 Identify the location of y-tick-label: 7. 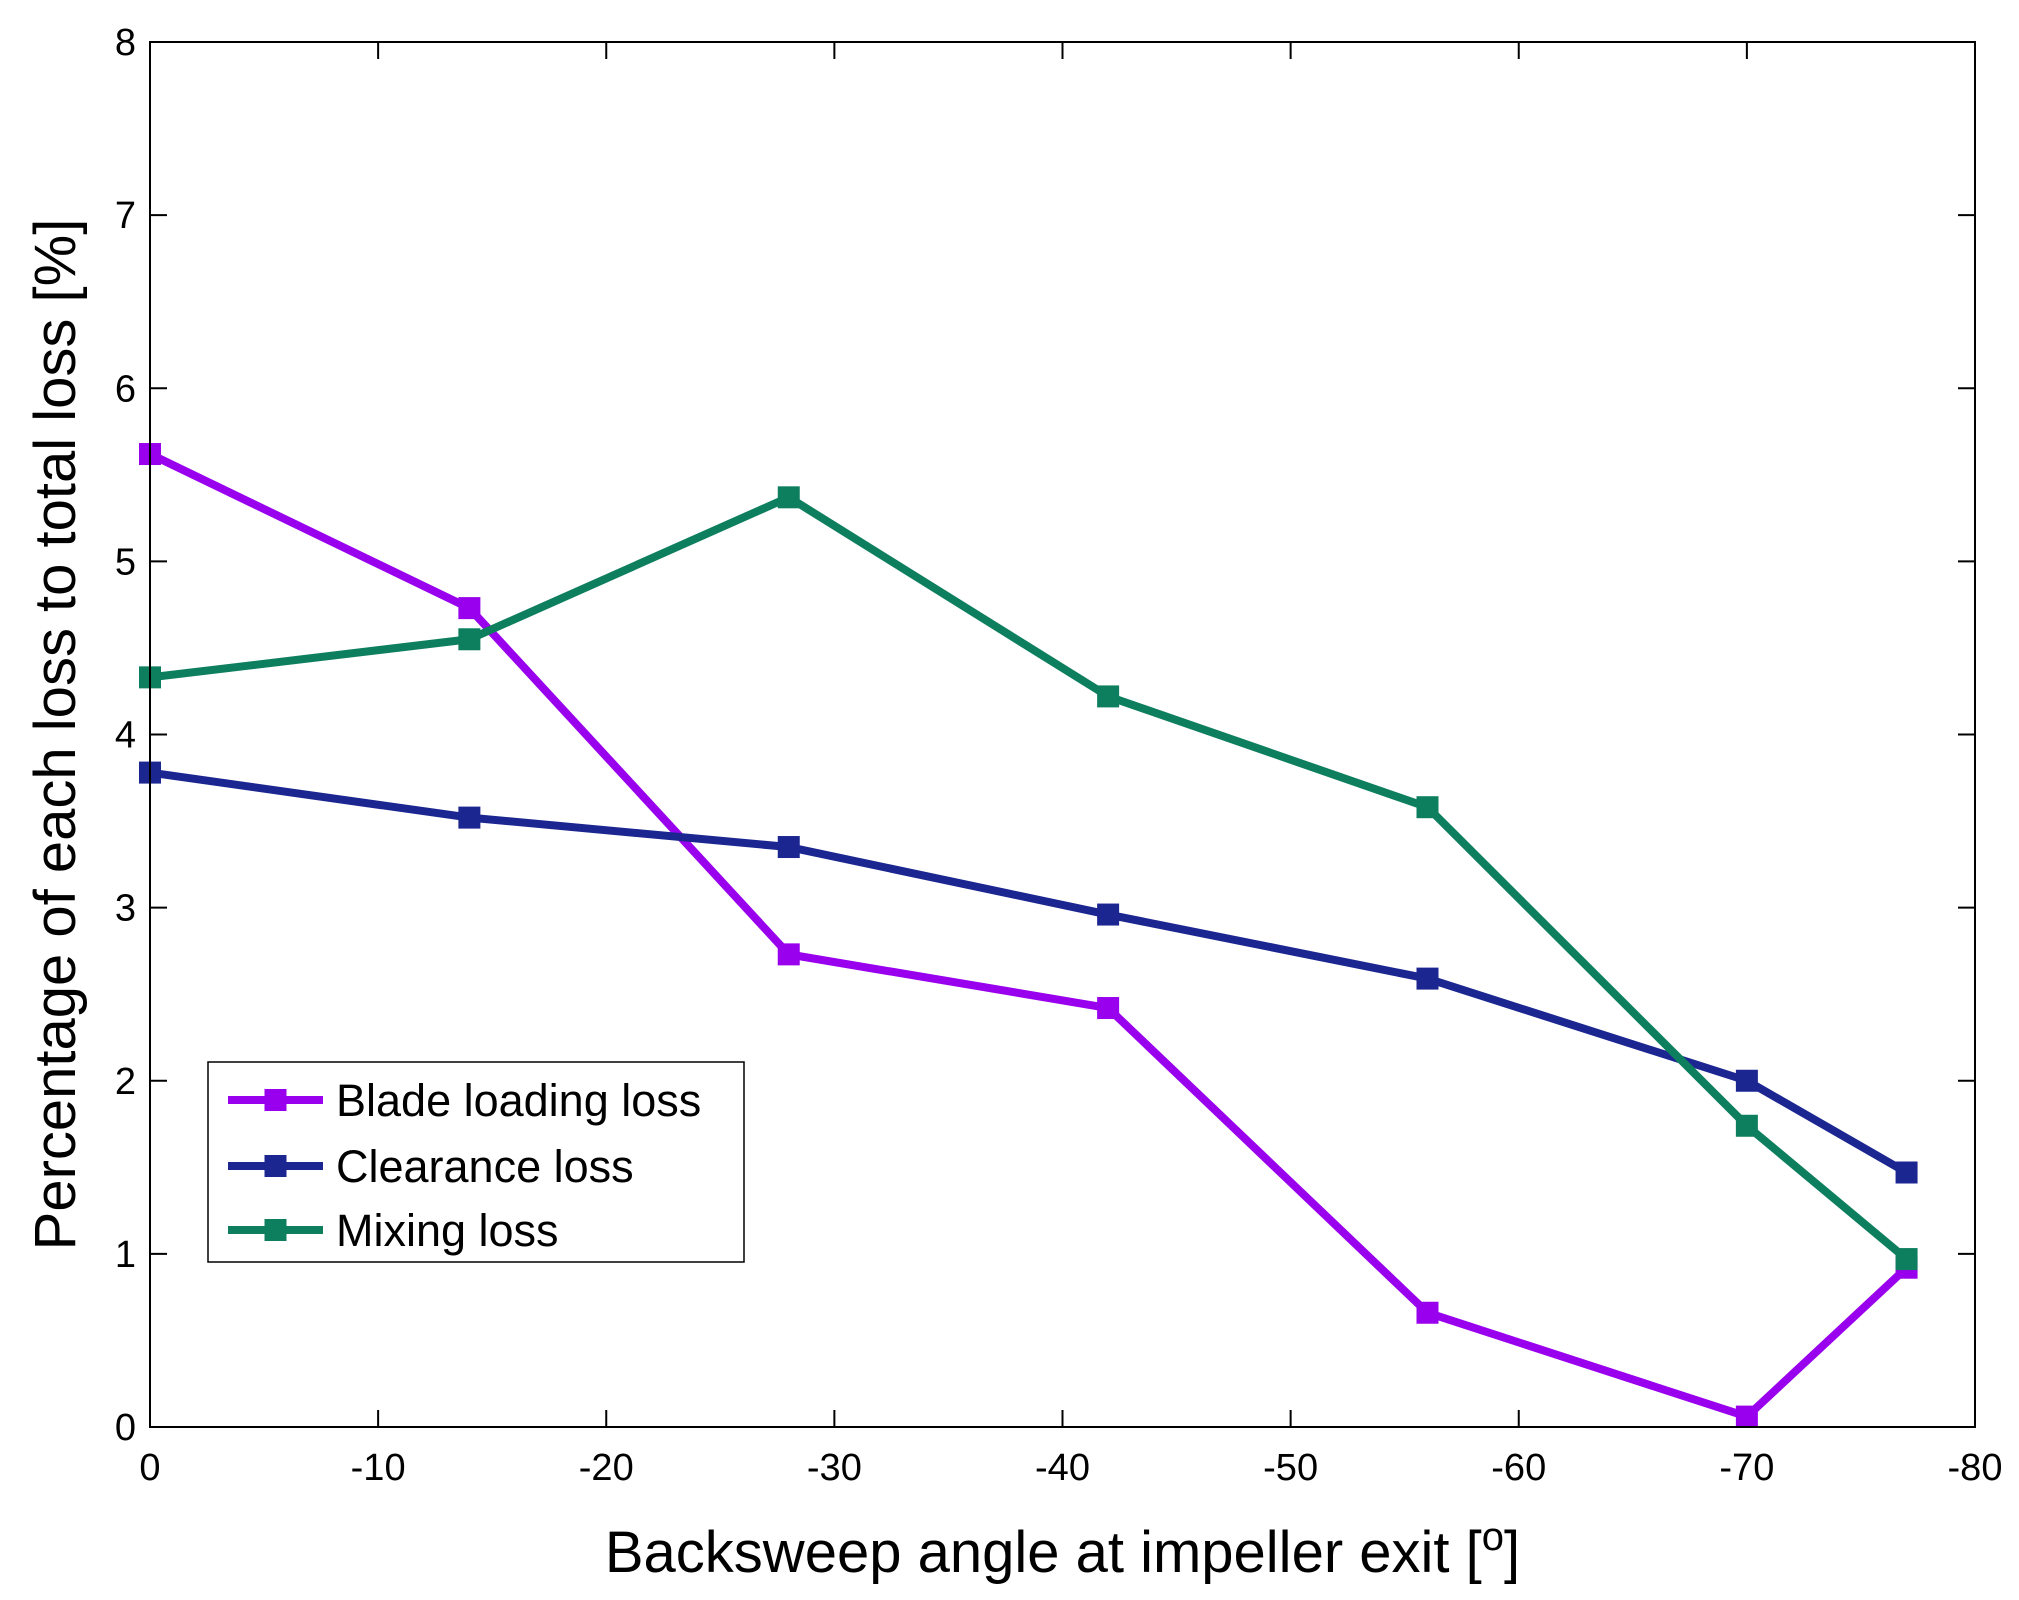
(125, 216).